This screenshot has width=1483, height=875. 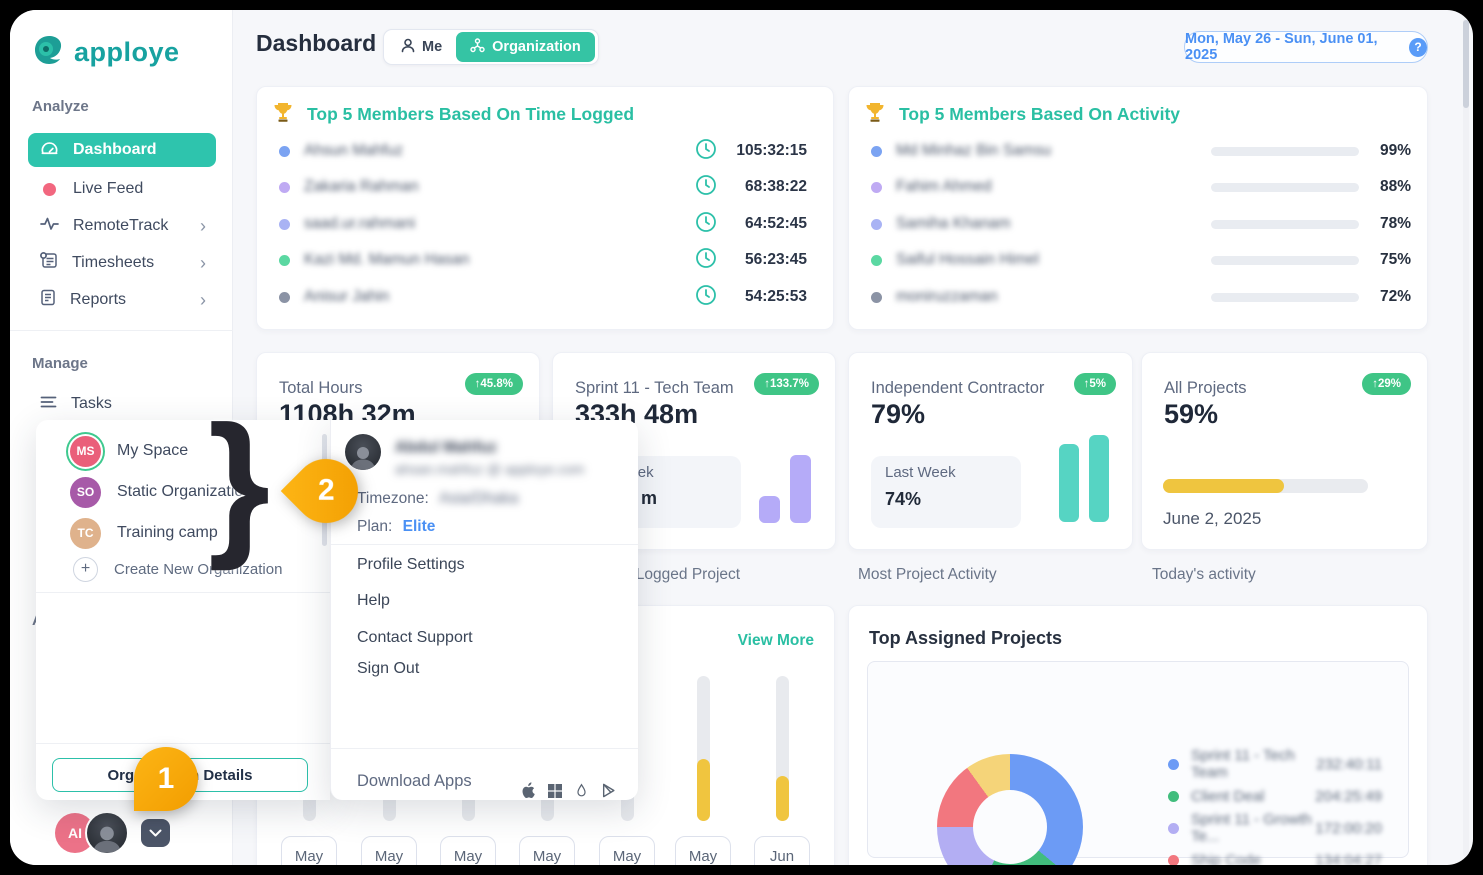 What do you see at coordinates (527, 793) in the screenshot?
I see `apple-icon` at bounding box center [527, 793].